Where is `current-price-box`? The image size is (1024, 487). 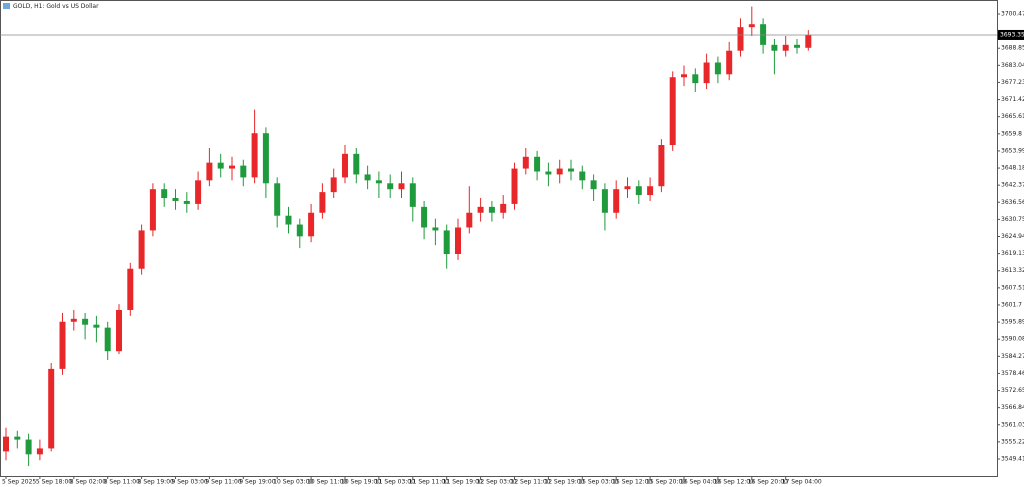 current-price-box is located at coordinates (1011, 34).